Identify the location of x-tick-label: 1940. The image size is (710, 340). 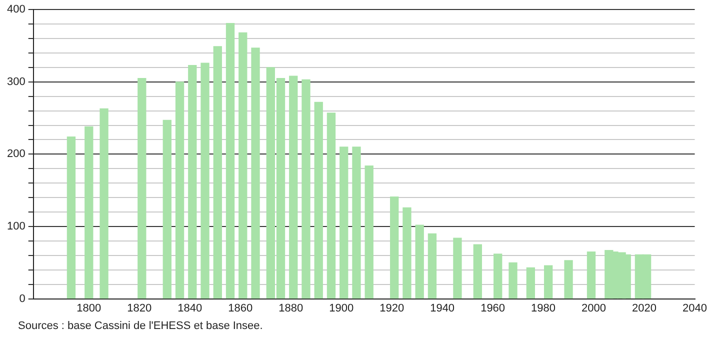
(442, 308).